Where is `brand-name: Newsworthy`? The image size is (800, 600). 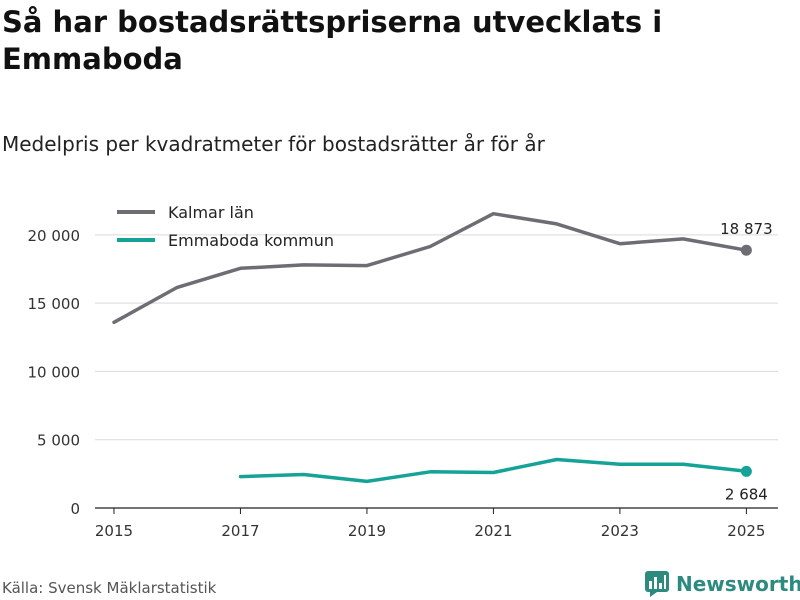 brand-name: Newsworthy is located at coordinates (738, 584).